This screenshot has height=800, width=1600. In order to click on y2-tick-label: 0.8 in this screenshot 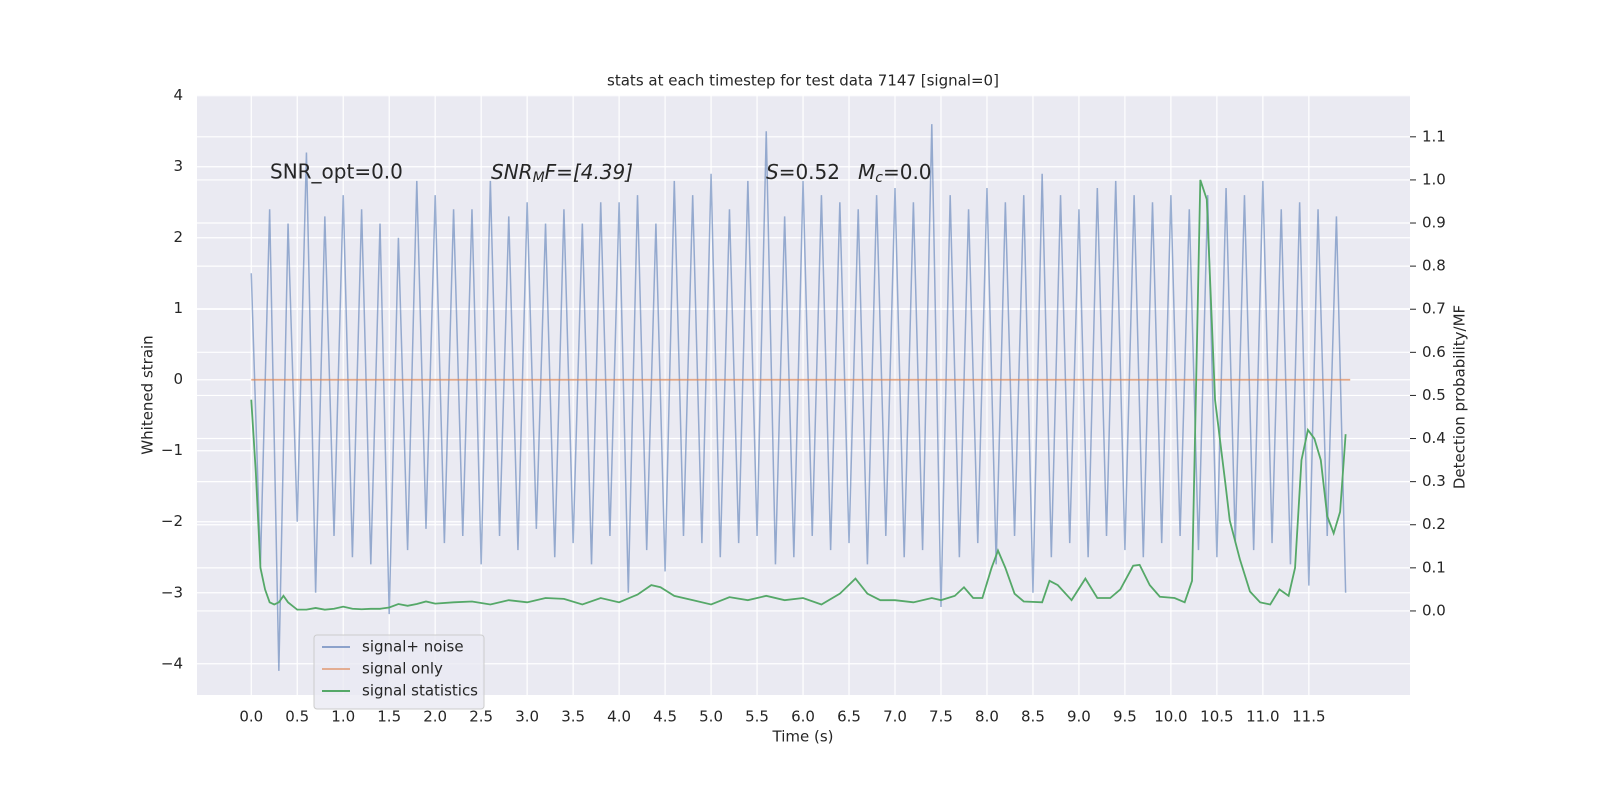, I will do `click(1434, 266)`.